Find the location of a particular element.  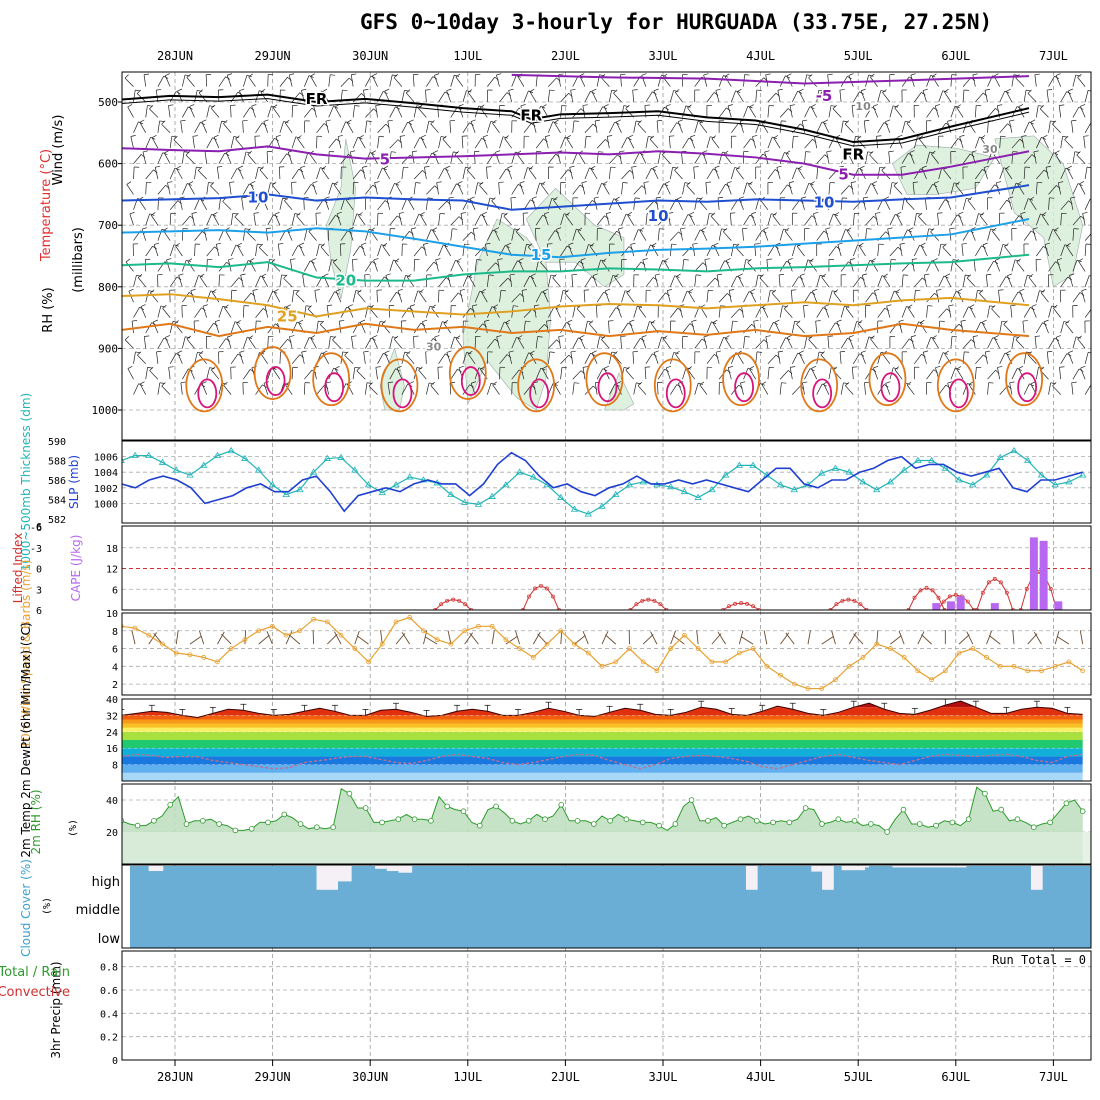

panel-frame-pr is located at coordinates (606, 1005).